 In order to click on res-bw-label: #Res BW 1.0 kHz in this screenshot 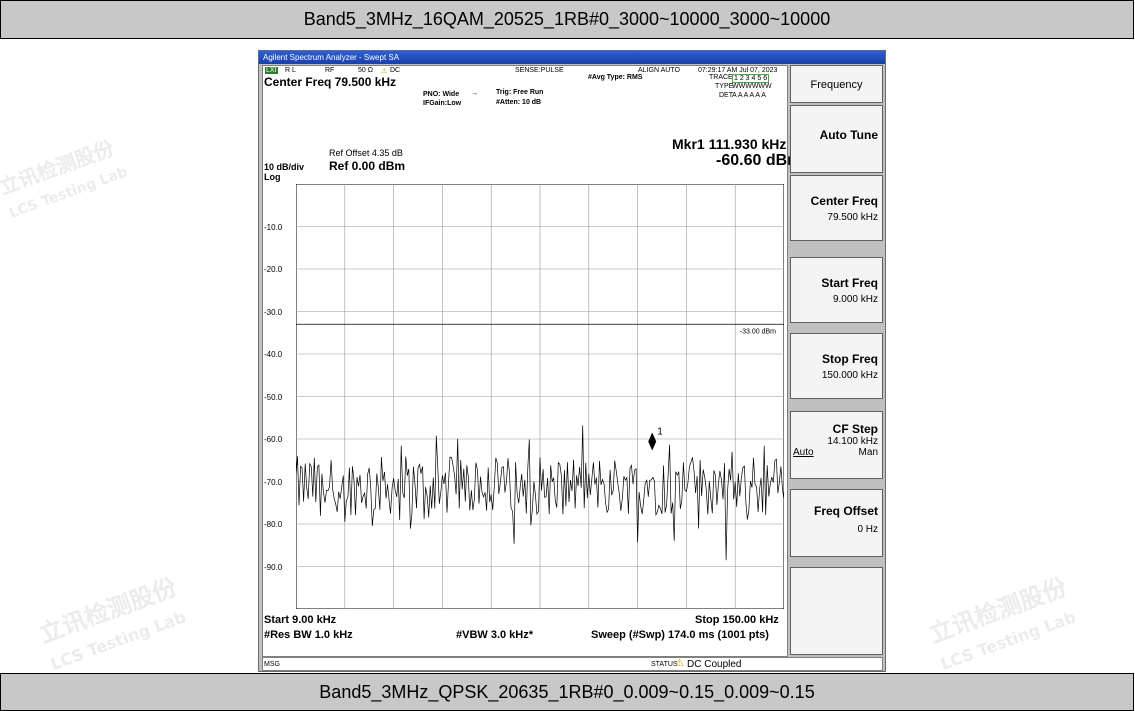, I will do `click(308, 635)`.